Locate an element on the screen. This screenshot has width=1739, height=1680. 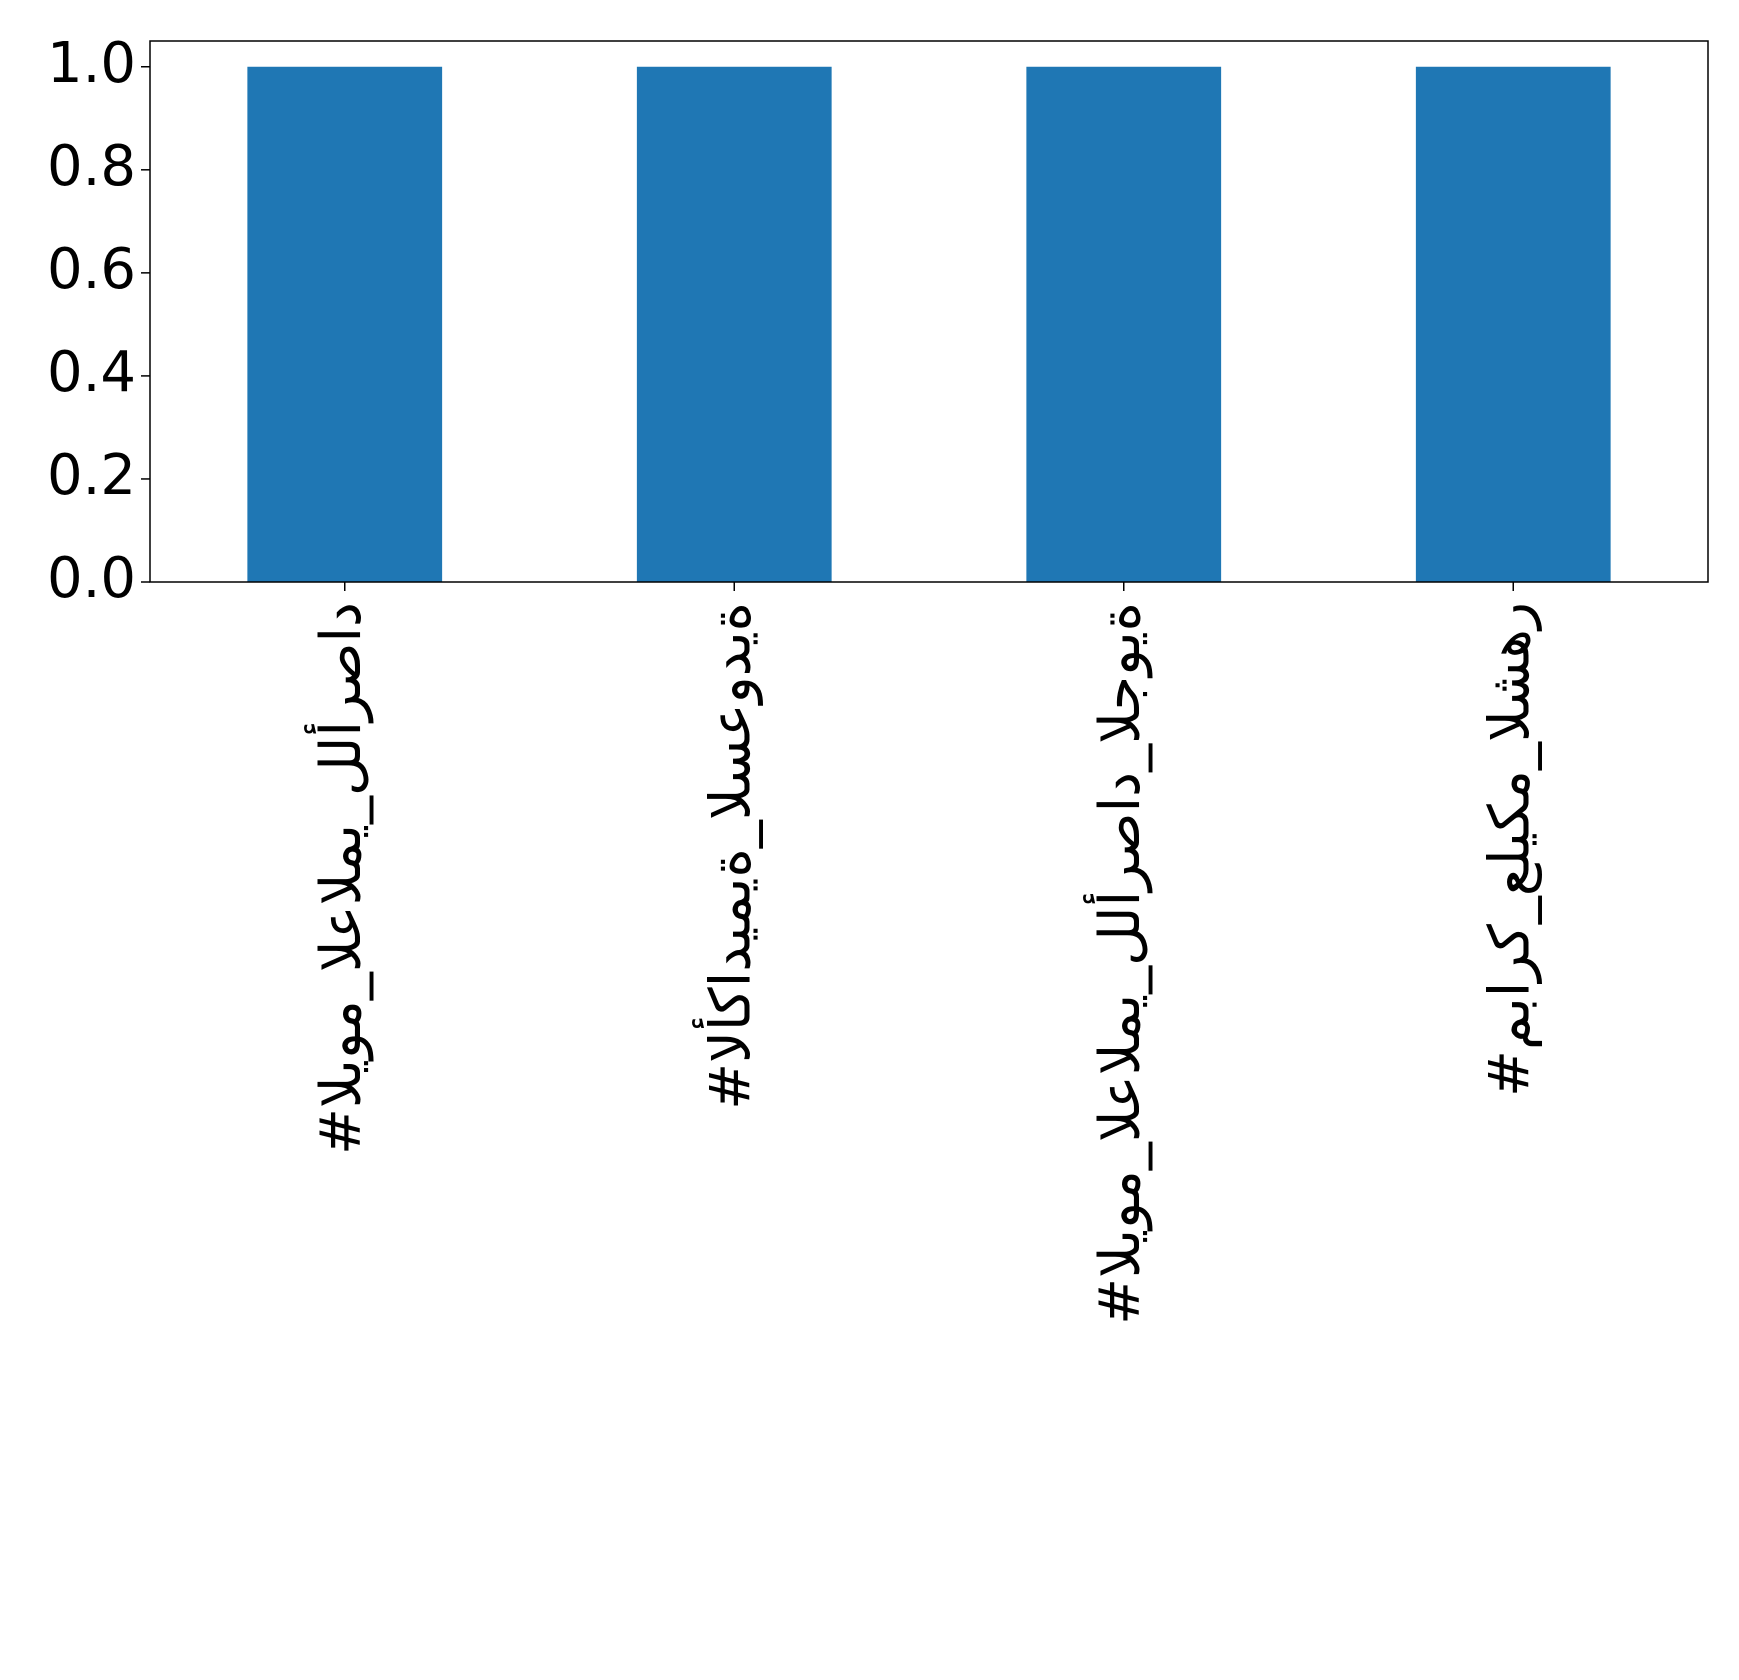
y-tick-label: 0.6 is located at coordinates (91, 269).